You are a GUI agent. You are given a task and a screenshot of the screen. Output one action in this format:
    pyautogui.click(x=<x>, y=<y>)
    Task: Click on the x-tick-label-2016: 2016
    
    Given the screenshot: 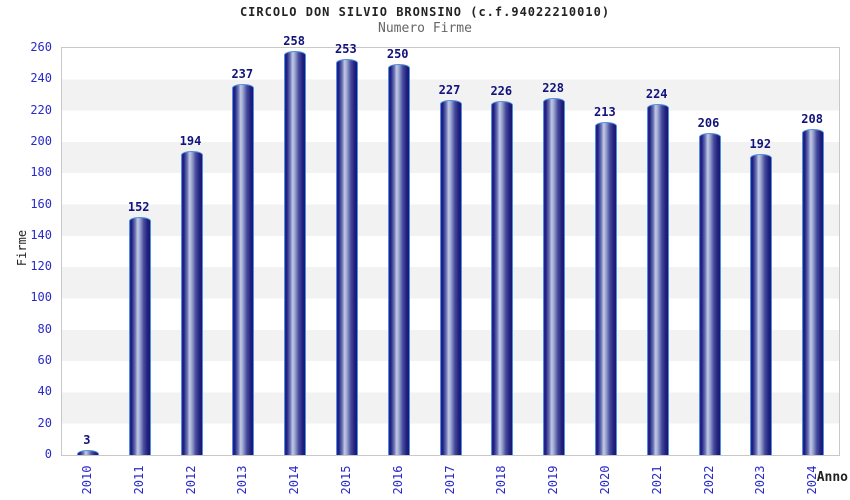 What is the action you would take?
    pyautogui.click(x=397, y=480)
    